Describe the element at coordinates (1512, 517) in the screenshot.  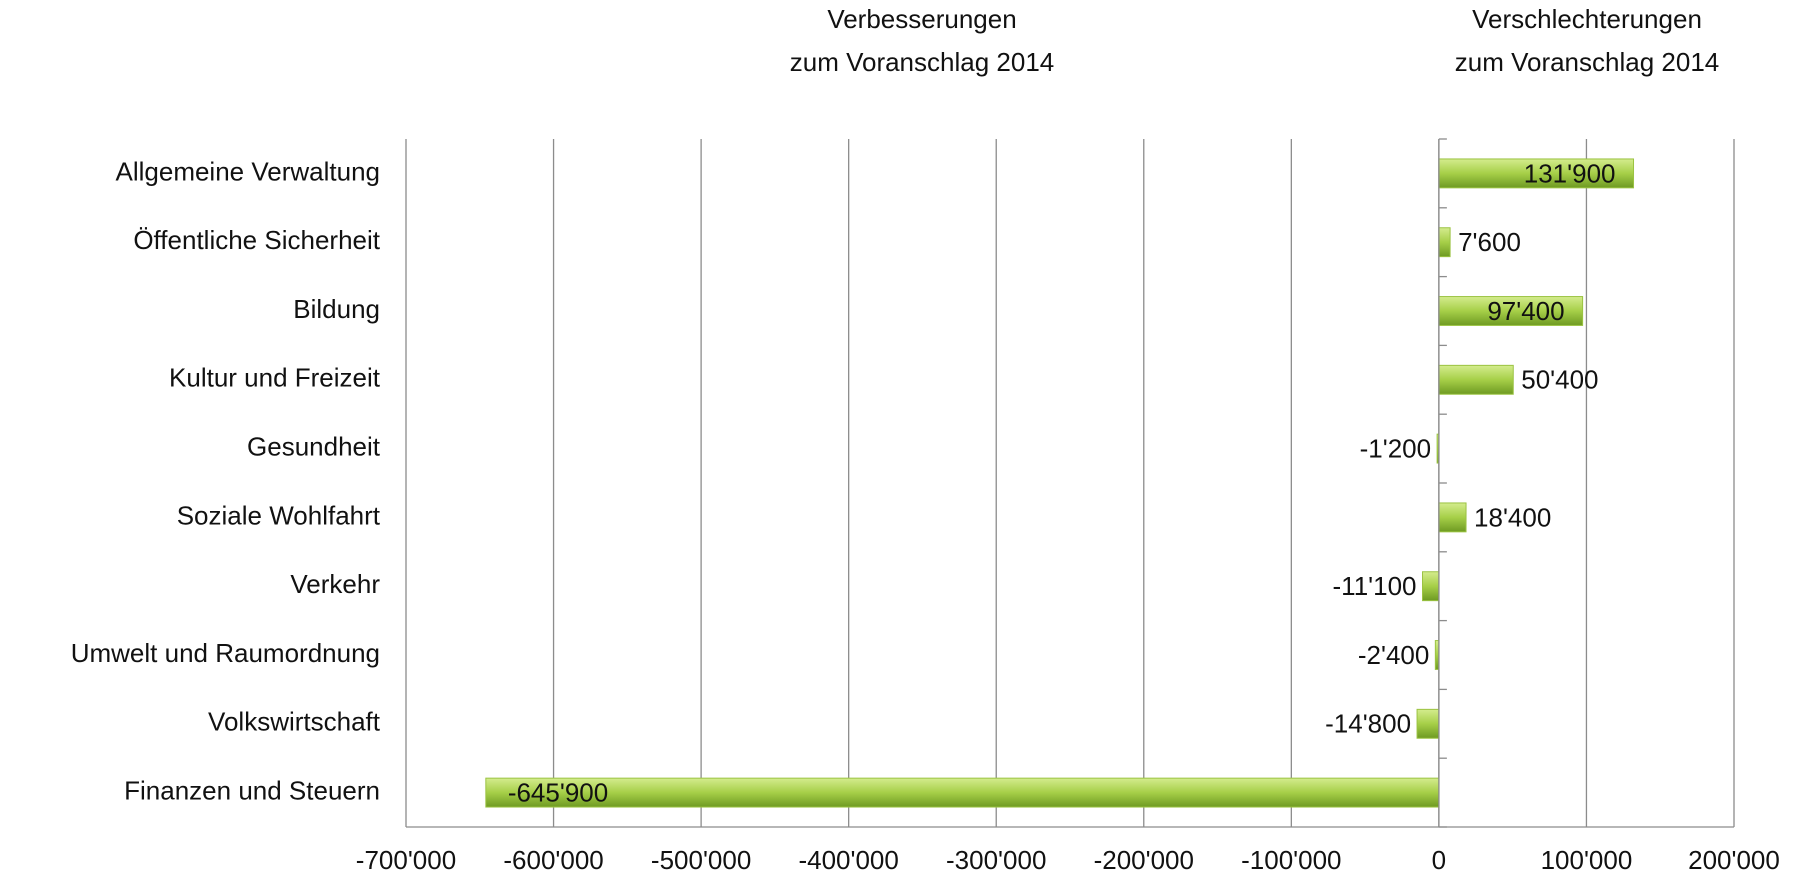
I see `data-label: 18'400` at that location.